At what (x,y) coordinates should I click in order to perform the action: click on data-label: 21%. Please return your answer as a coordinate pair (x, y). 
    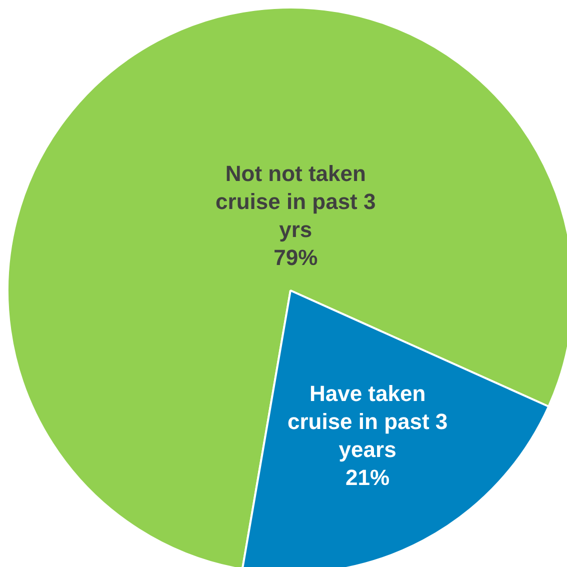
    Looking at the image, I should click on (368, 477).